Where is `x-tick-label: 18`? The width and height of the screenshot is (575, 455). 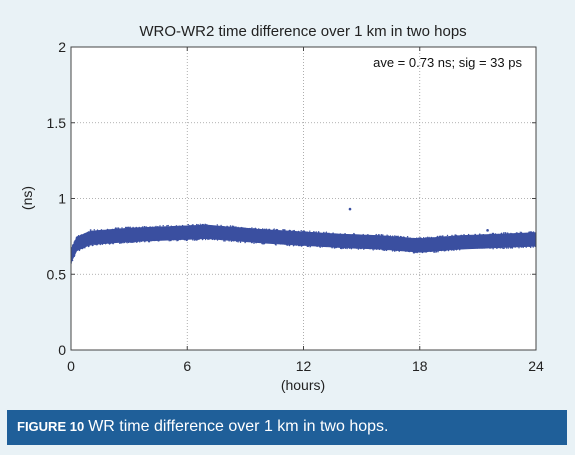
x-tick-label: 18 is located at coordinates (420, 366).